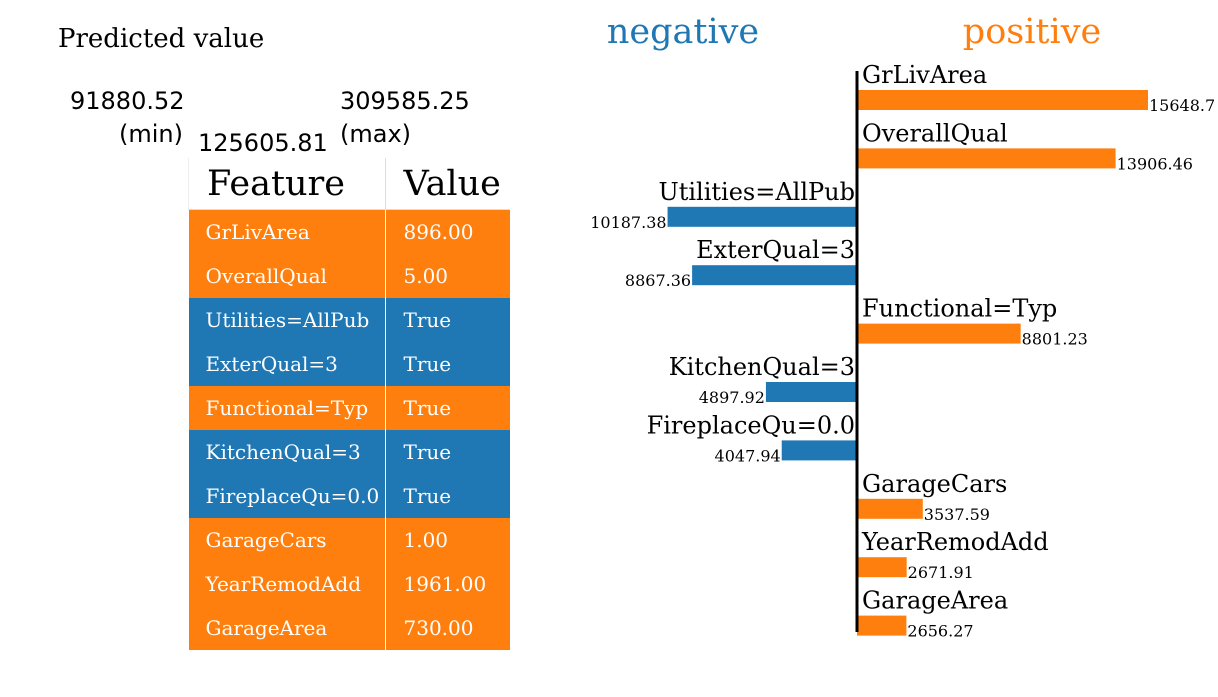 The image size is (1218, 697). I want to click on bar-value-label: 13906.46, so click(1155, 163).